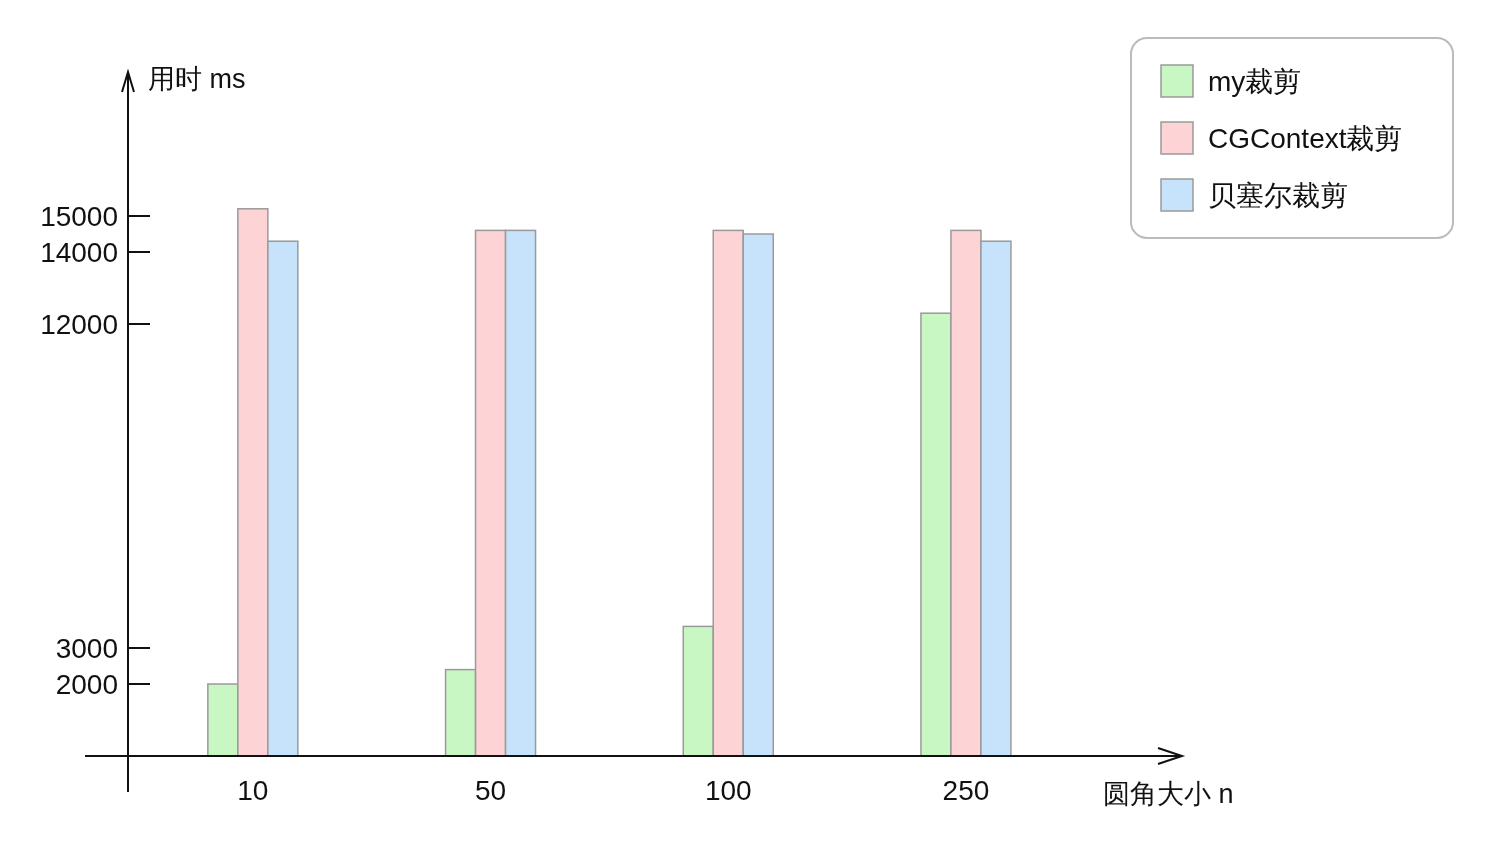 This screenshot has height=854, width=1500. Describe the element at coordinates (86, 684) in the screenshot. I see `y-tick-label: 2000` at that location.